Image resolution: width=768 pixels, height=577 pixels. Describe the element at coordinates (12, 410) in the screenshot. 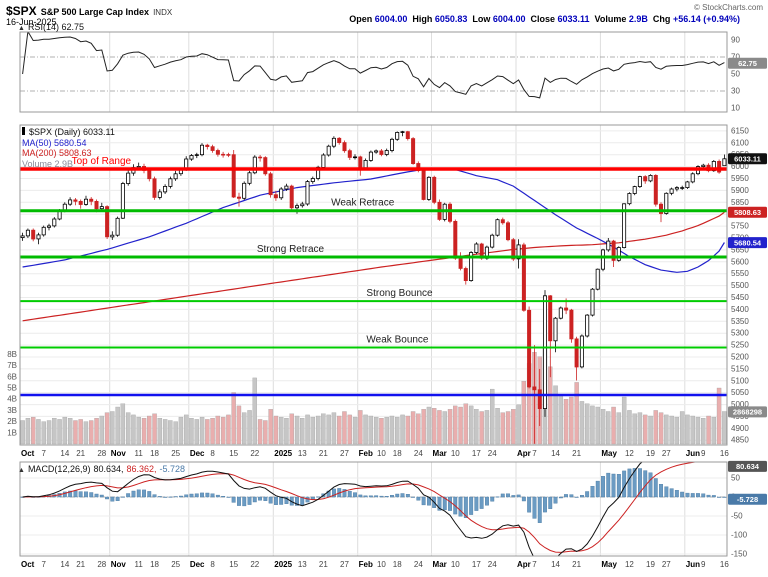

I see `volume-tick-label: 3B` at that location.